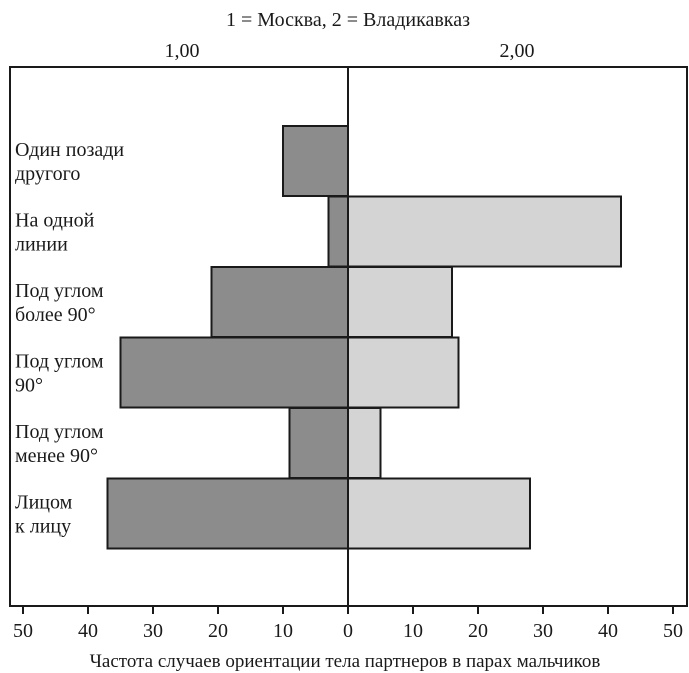 The image size is (689, 673). Describe the element at coordinates (55, 315) in the screenshot. I see `category-label: более 90°` at that location.